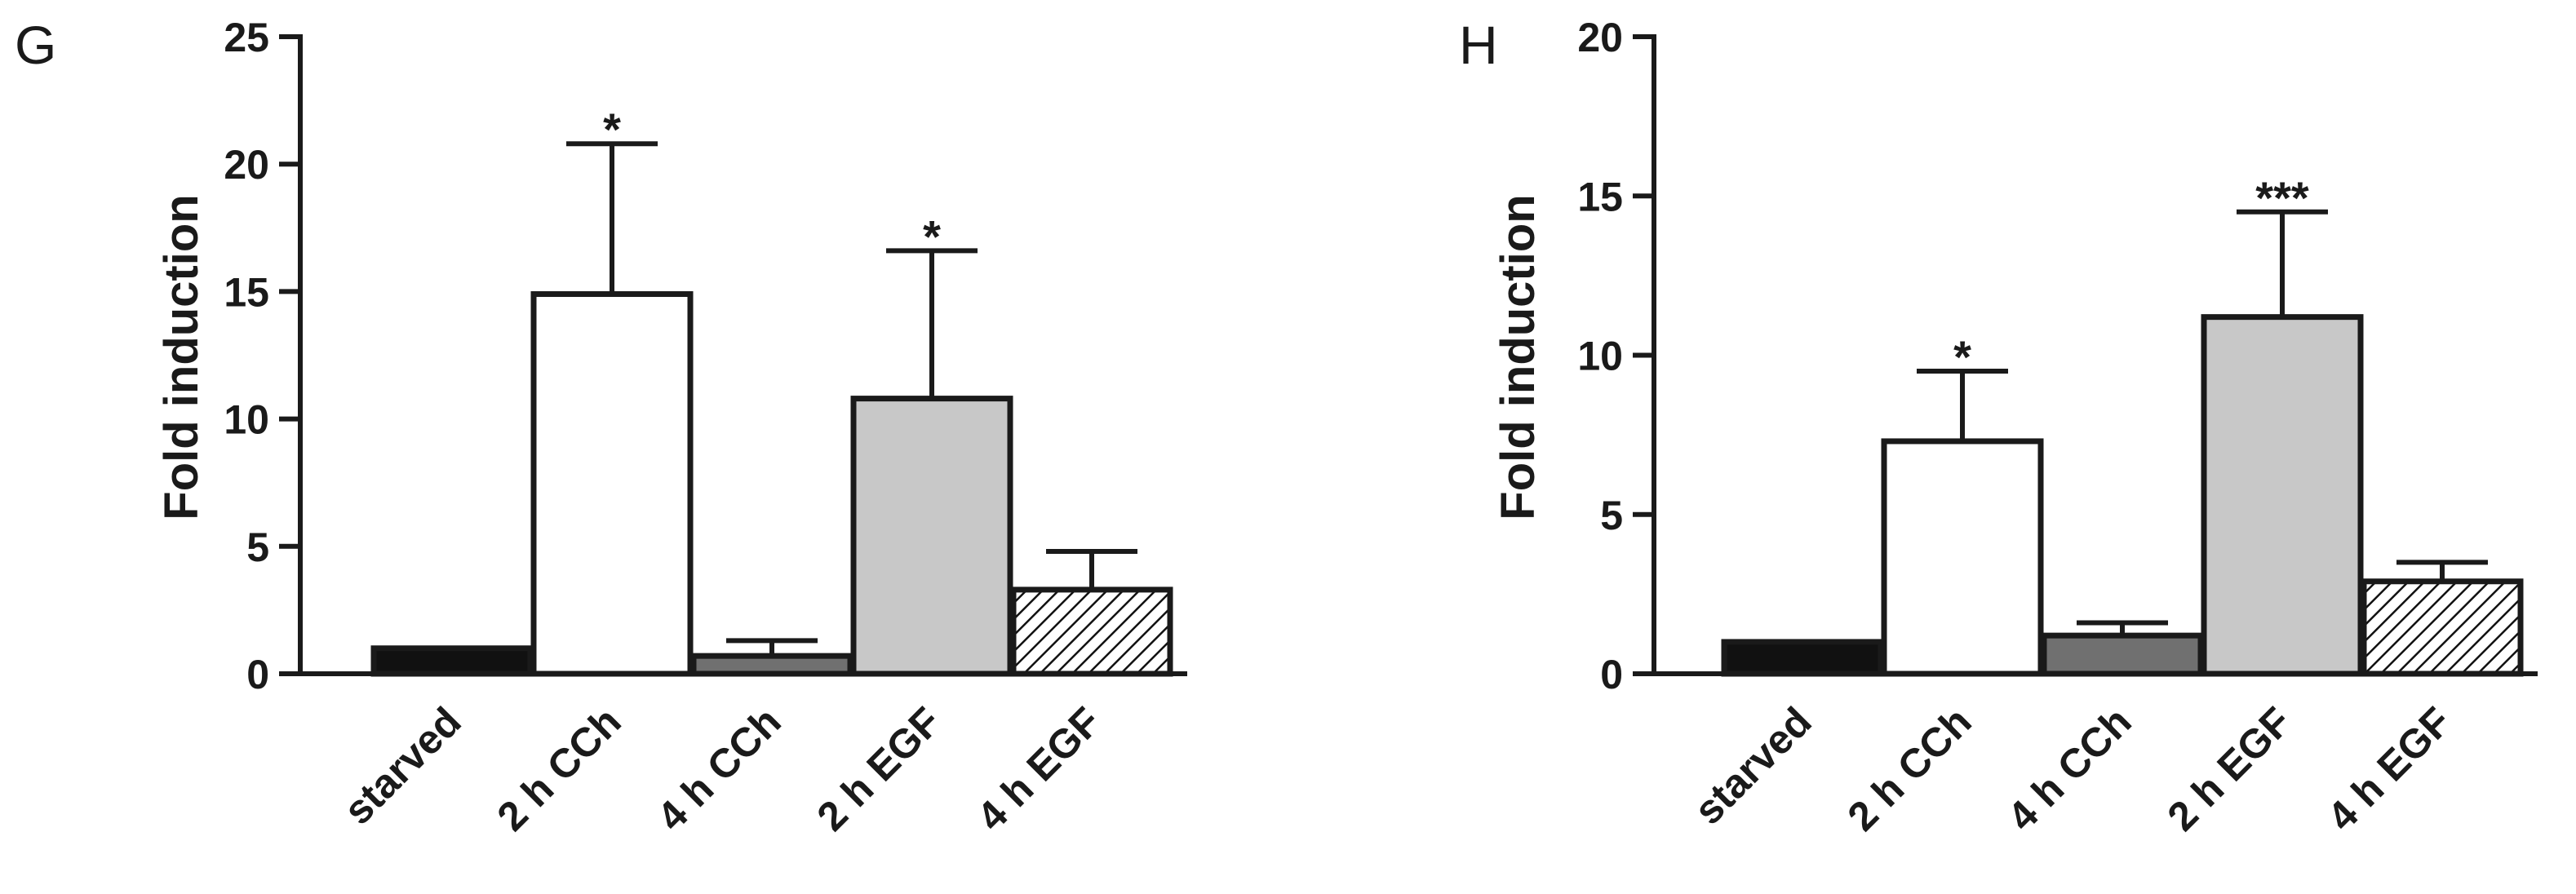 This screenshot has width=2576, height=894. I want to click on y-ticks: 0 5 10 15 20 25, so click(262, 356).